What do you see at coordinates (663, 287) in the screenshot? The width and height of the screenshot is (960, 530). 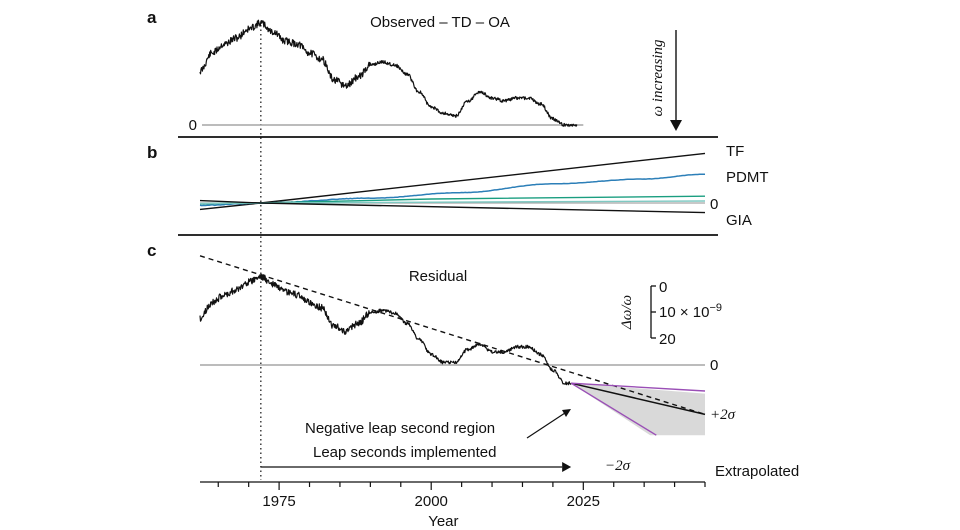 I see `scale-tick-0: 0` at bounding box center [663, 287].